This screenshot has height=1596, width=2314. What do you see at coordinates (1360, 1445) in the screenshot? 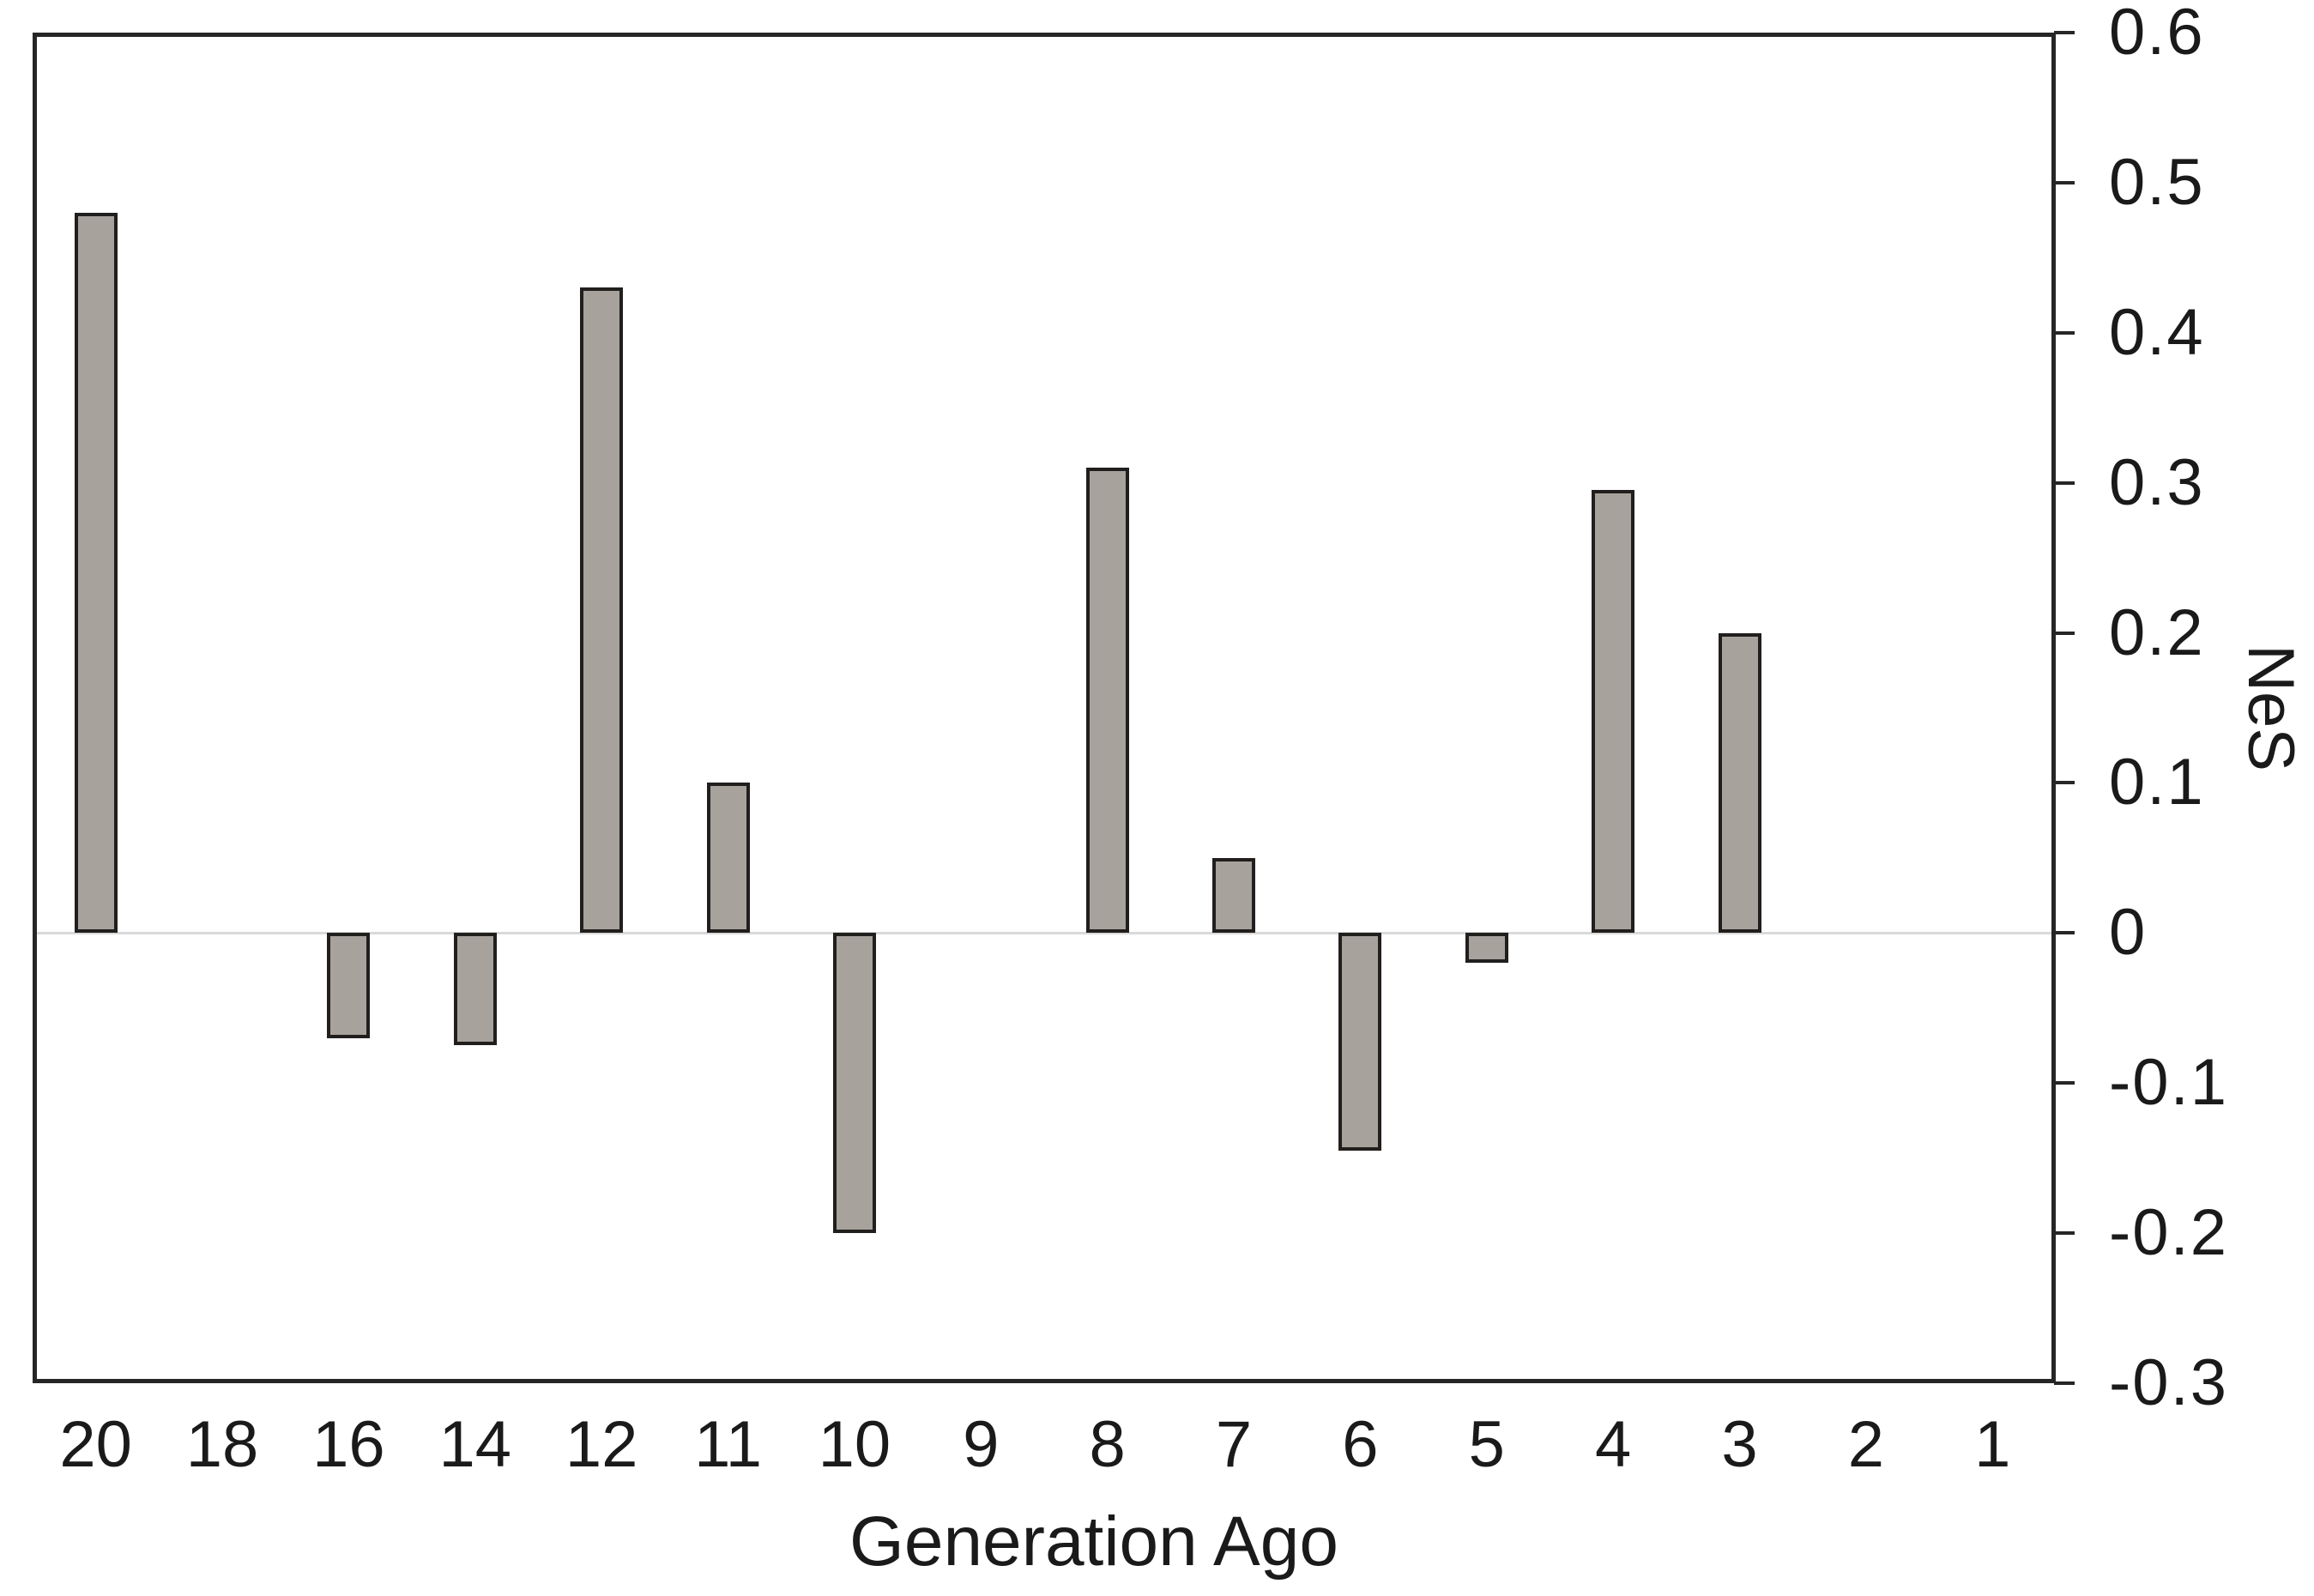
I see `x-tick-label: 6` at bounding box center [1360, 1445].